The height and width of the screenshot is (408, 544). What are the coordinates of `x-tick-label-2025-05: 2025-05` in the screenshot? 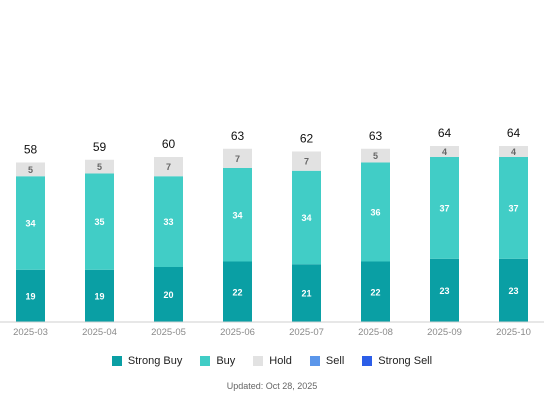 It's located at (168, 332).